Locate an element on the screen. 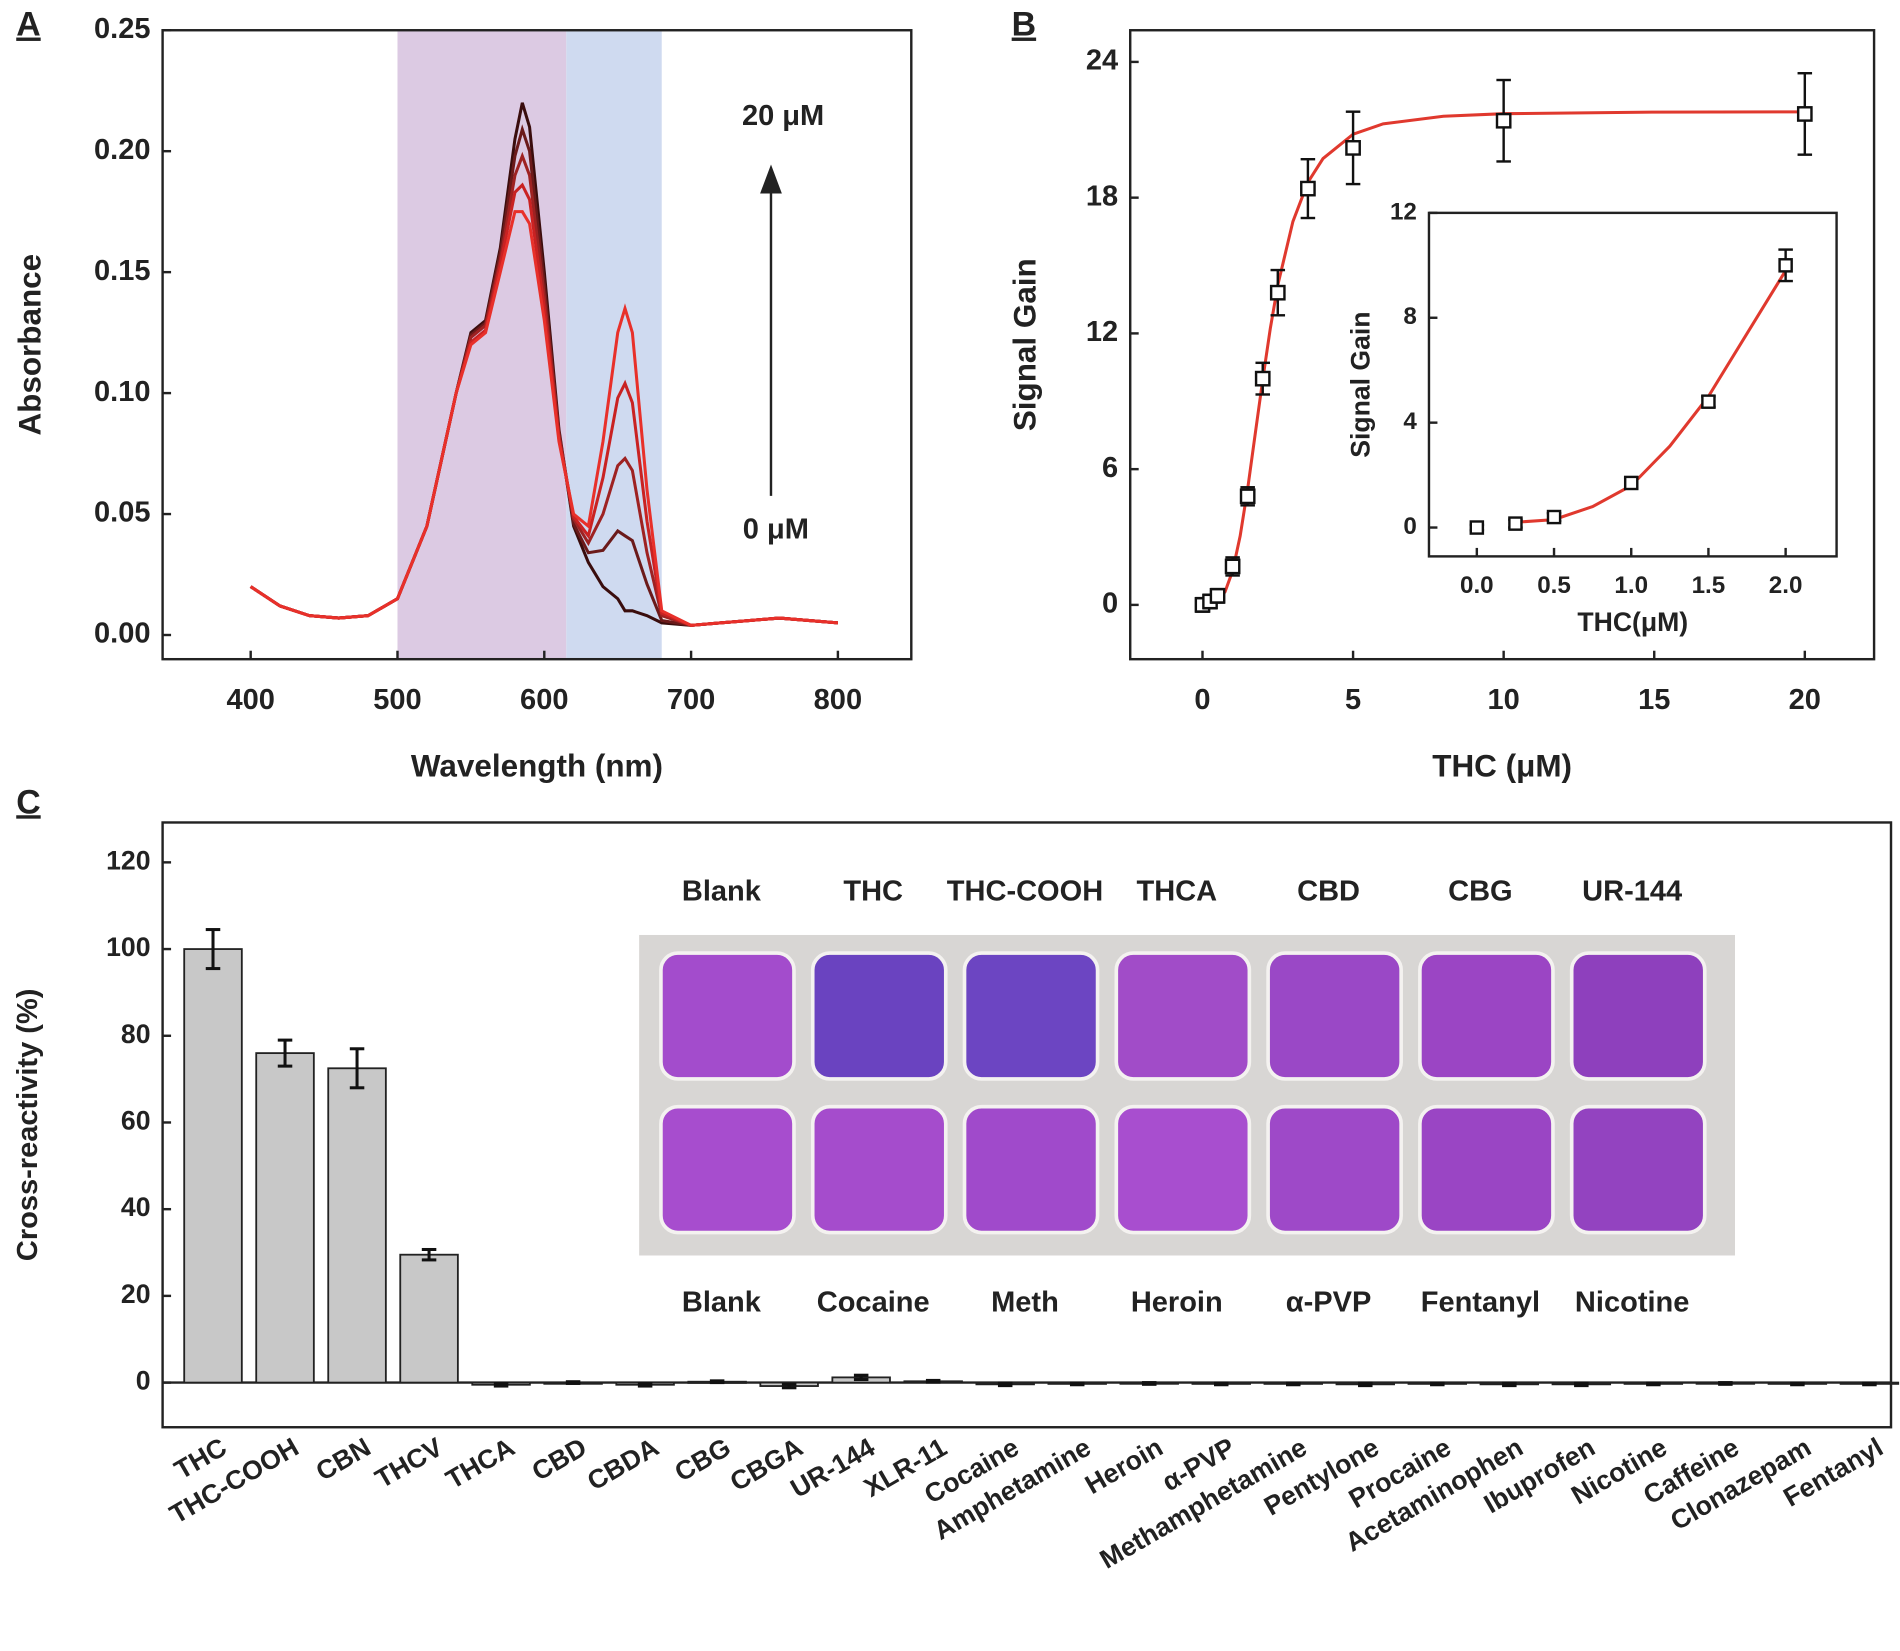  y-tick-label: 60 is located at coordinates (136, 1121).